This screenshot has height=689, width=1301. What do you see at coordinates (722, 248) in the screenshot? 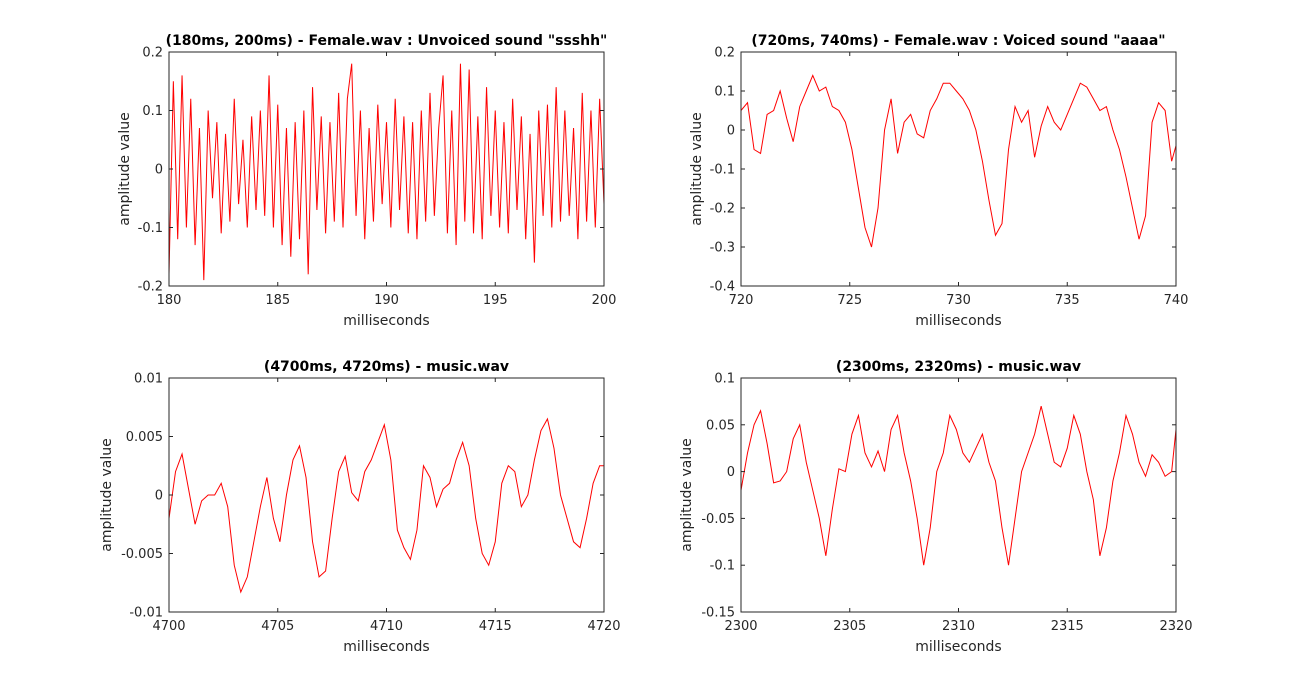
I see `y-tick-label: -0.3` at bounding box center [722, 248].